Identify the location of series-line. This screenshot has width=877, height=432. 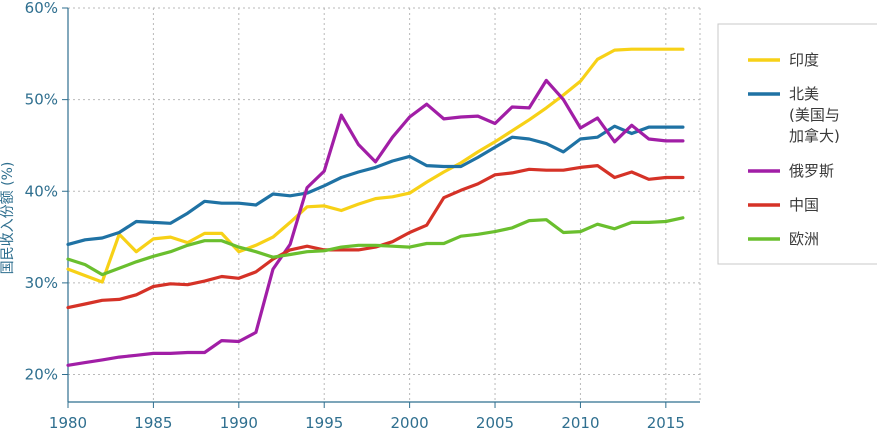
(375, 246).